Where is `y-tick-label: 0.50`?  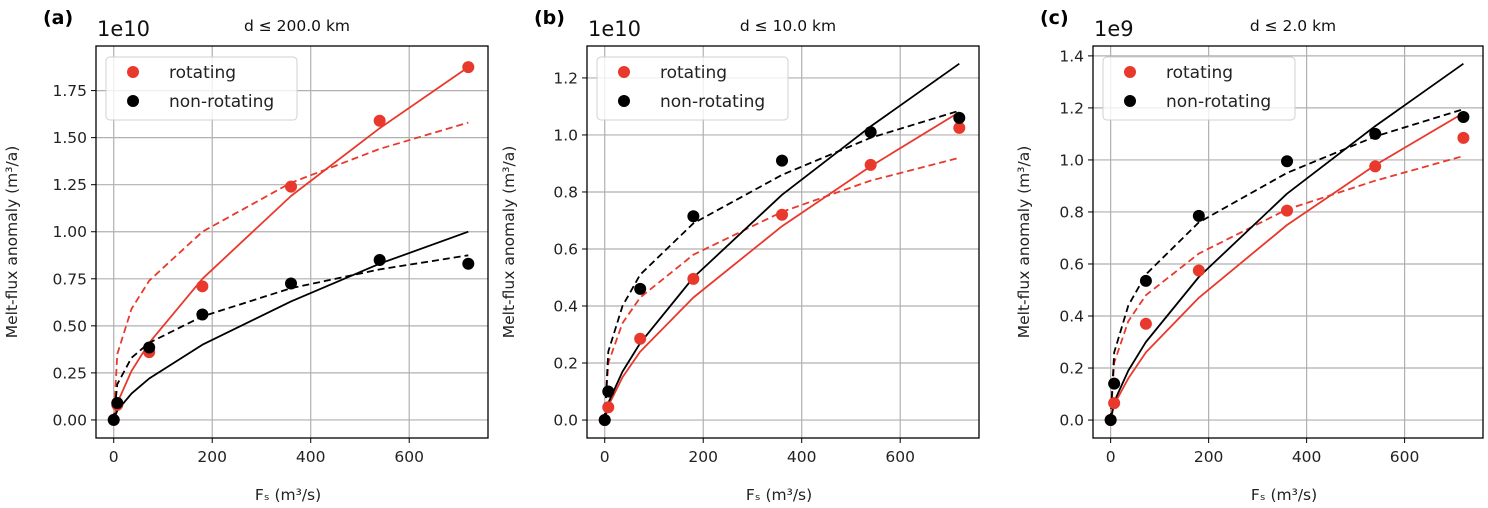
y-tick-label: 0.50 is located at coordinates (69, 326).